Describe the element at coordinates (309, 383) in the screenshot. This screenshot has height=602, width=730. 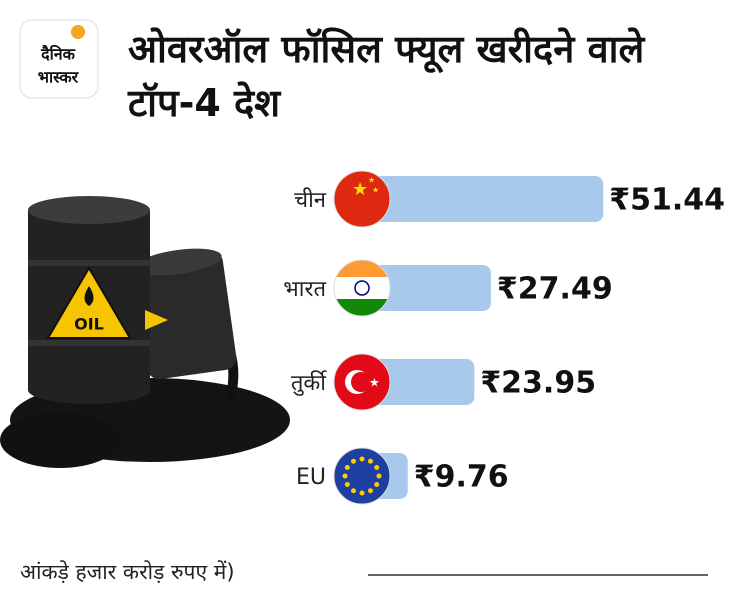
I see `category-label: तुर्की` at that location.